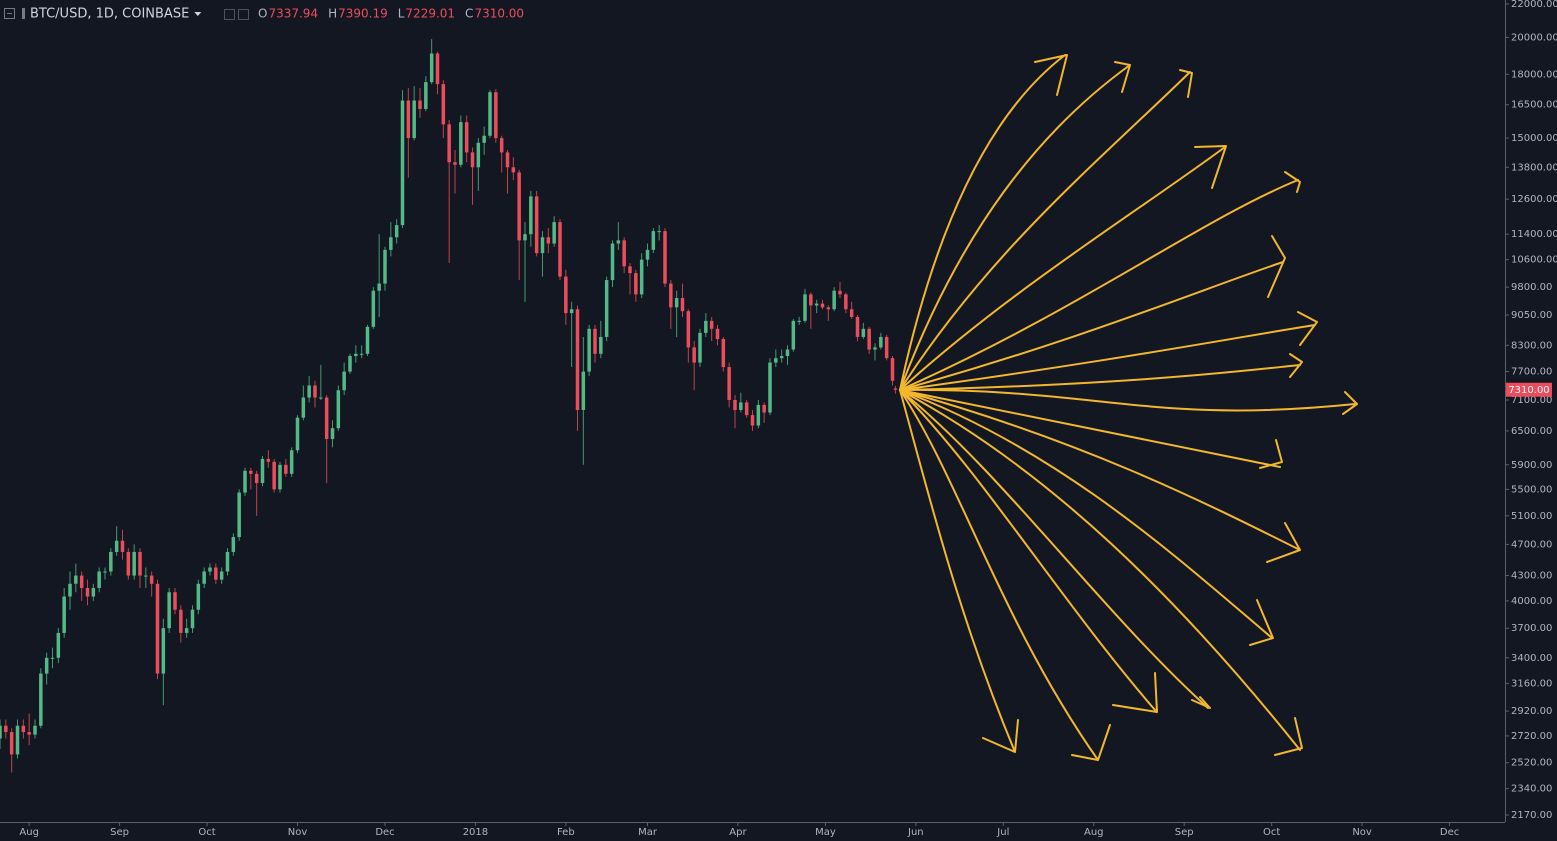  Describe the element at coordinates (9, 13) in the screenshot. I see `collapse-icon` at that location.